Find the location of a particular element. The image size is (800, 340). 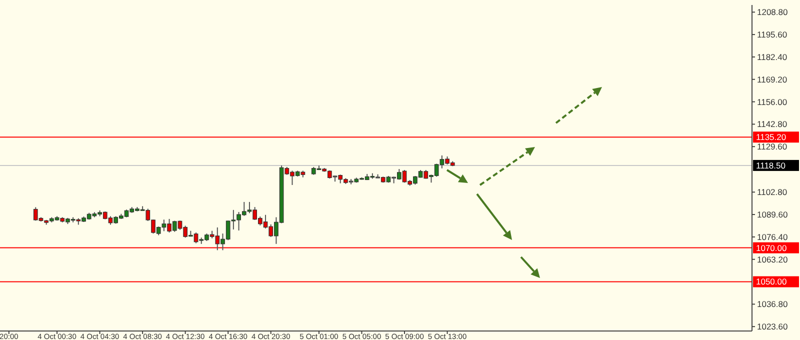

y-tick-label: 1036.80 is located at coordinates (772, 304).